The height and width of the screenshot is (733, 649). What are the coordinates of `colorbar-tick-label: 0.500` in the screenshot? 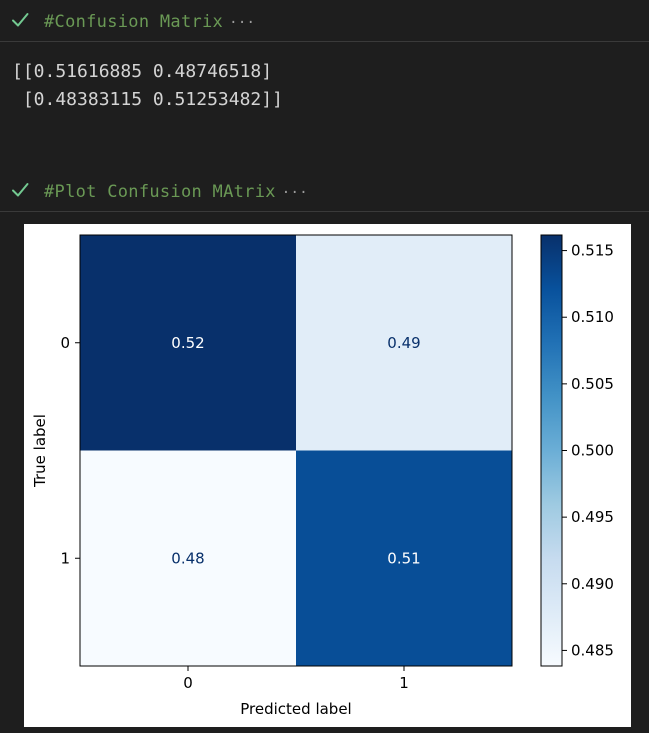 It's located at (592, 451).